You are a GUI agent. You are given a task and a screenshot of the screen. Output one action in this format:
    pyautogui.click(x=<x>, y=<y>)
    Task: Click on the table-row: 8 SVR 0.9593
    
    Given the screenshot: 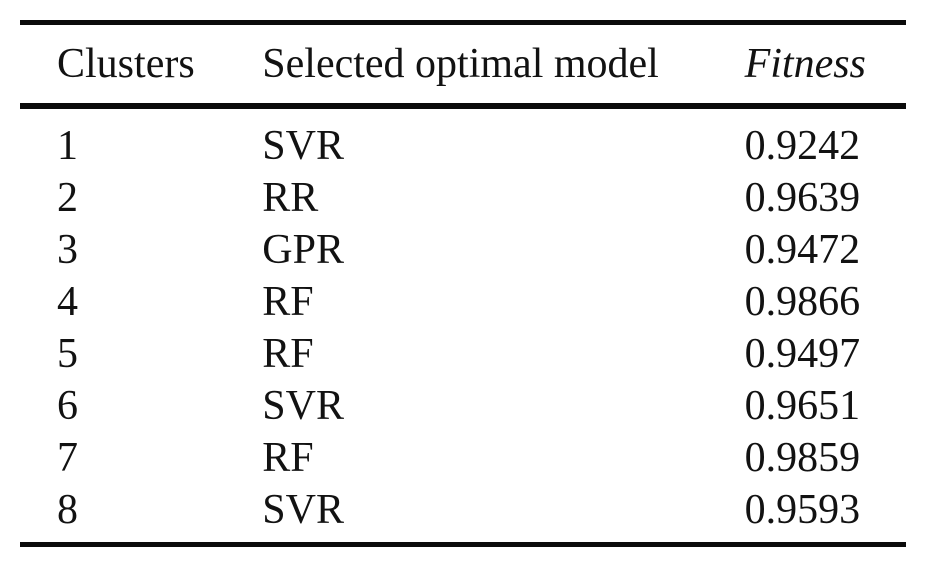 What is the action you would take?
    pyautogui.click(x=463, y=510)
    